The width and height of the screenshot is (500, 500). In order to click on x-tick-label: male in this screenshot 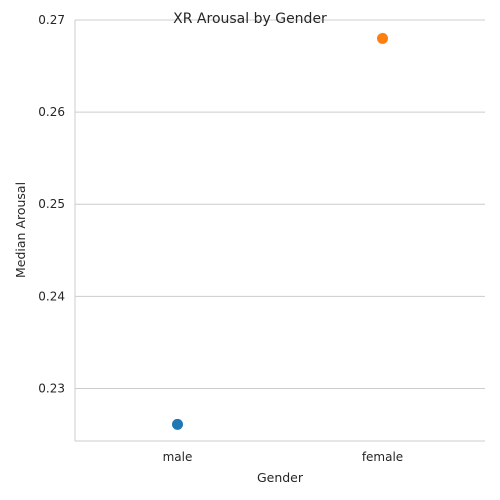, I will do `click(178, 457)`.